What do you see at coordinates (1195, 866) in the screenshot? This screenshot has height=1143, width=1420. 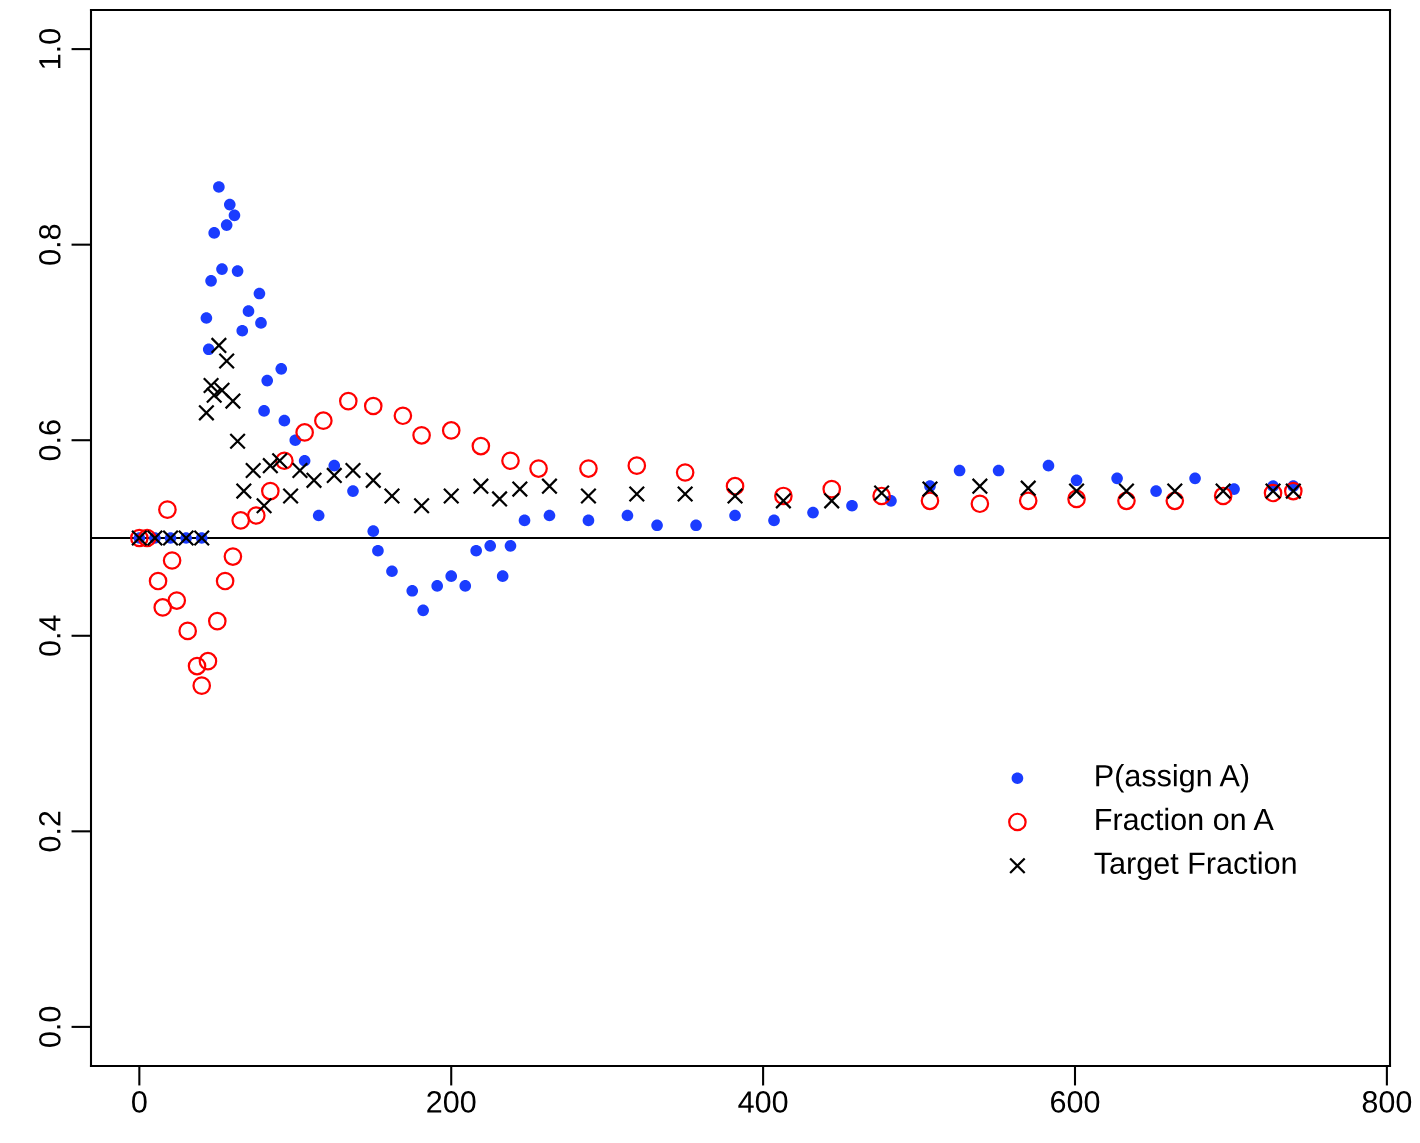 I see `legend-label: Target Fraction` at bounding box center [1195, 866].